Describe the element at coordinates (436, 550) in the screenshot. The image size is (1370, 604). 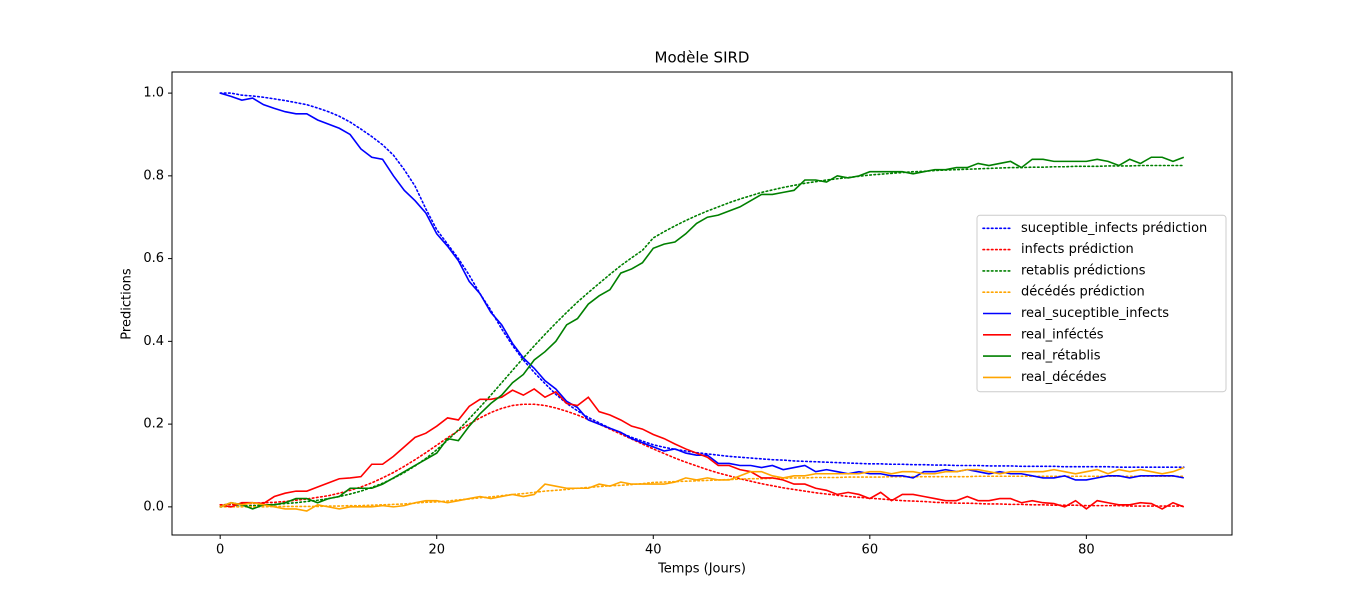
I see `x-tick-label: 20` at that location.